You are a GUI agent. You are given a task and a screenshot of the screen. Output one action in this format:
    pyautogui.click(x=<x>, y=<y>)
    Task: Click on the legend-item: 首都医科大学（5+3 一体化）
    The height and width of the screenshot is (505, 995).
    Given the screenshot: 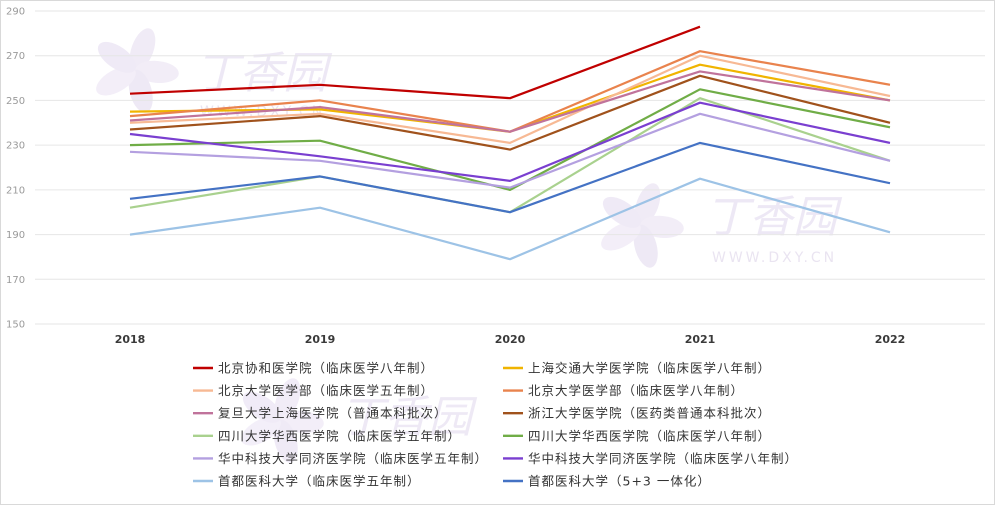 What is the action you would take?
    pyautogui.click(x=607, y=481)
    